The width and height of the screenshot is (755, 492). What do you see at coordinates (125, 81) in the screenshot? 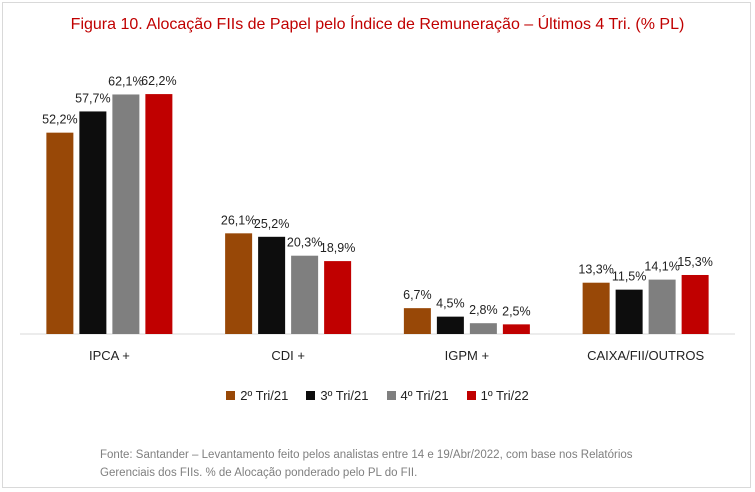
I see `data-label: 62,1%` at bounding box center [125, 81].